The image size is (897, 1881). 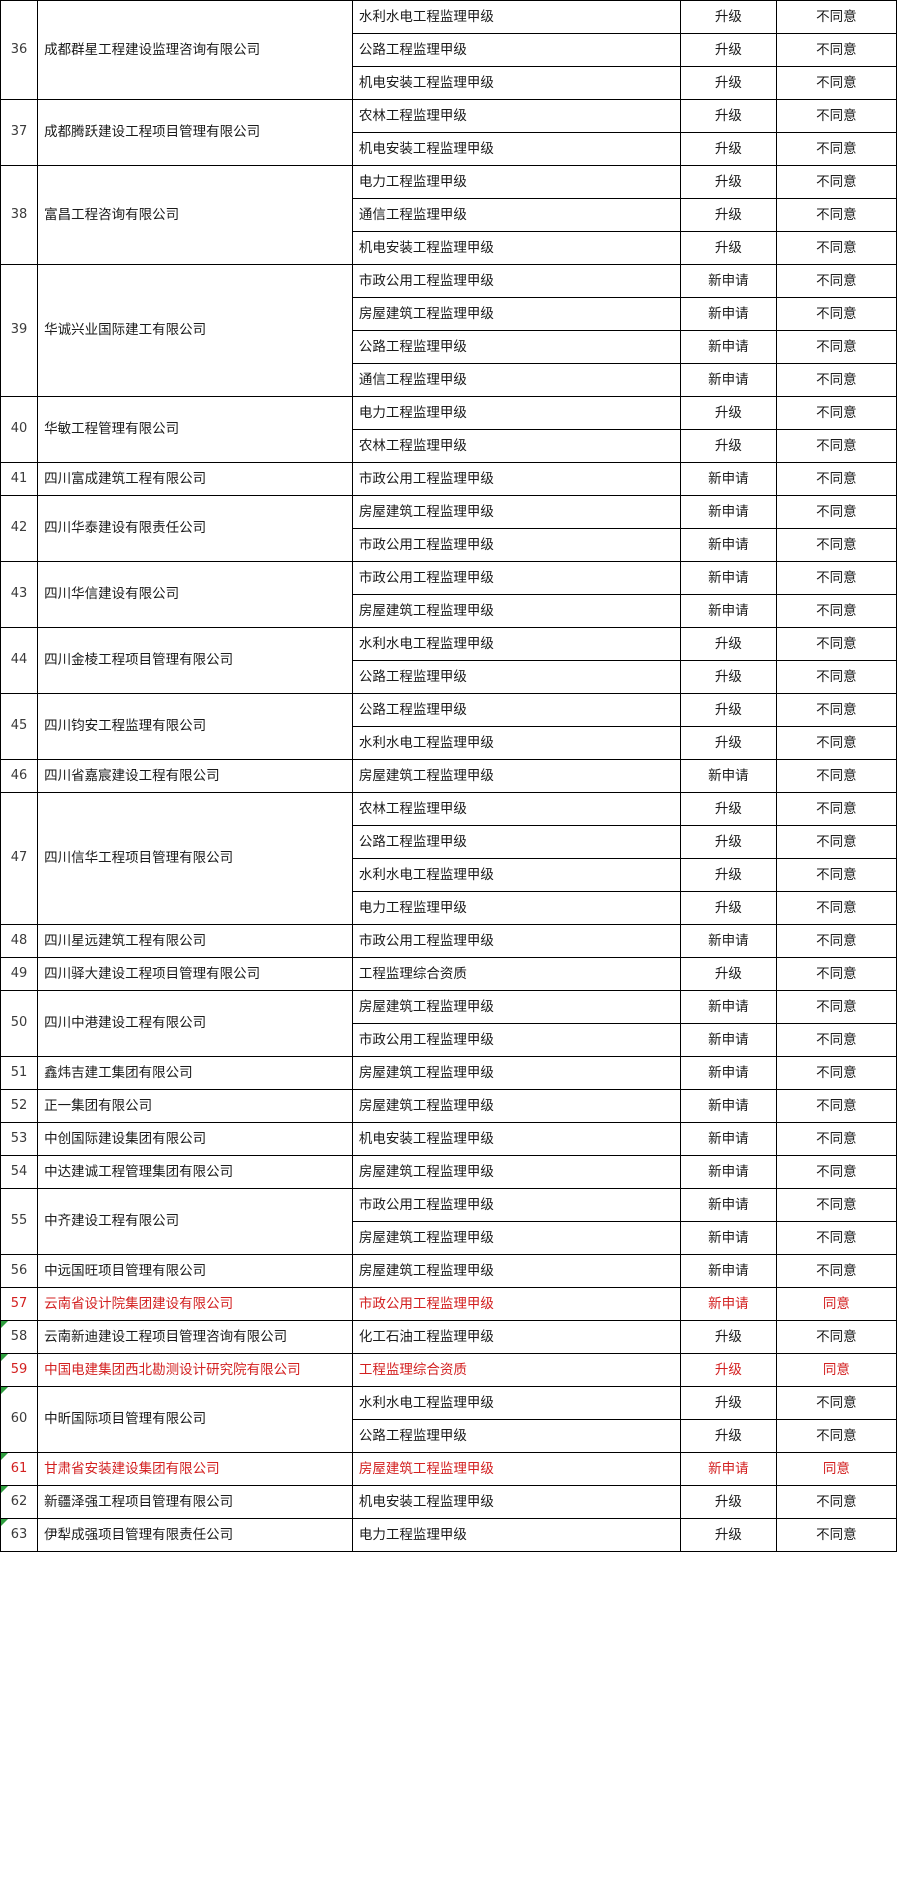 I want to click on table-row: 52 正一集团有限公司 房屋建筑工程监理甲级 新申请 不同意, so click(x=448, y=1106).